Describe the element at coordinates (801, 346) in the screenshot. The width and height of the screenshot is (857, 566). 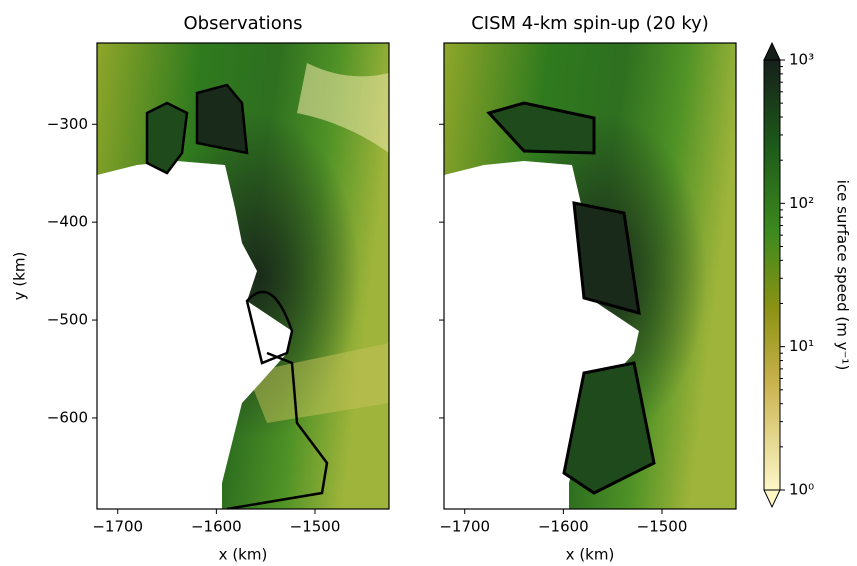
I see `colorbar-tick-label: 10¹` at that location.